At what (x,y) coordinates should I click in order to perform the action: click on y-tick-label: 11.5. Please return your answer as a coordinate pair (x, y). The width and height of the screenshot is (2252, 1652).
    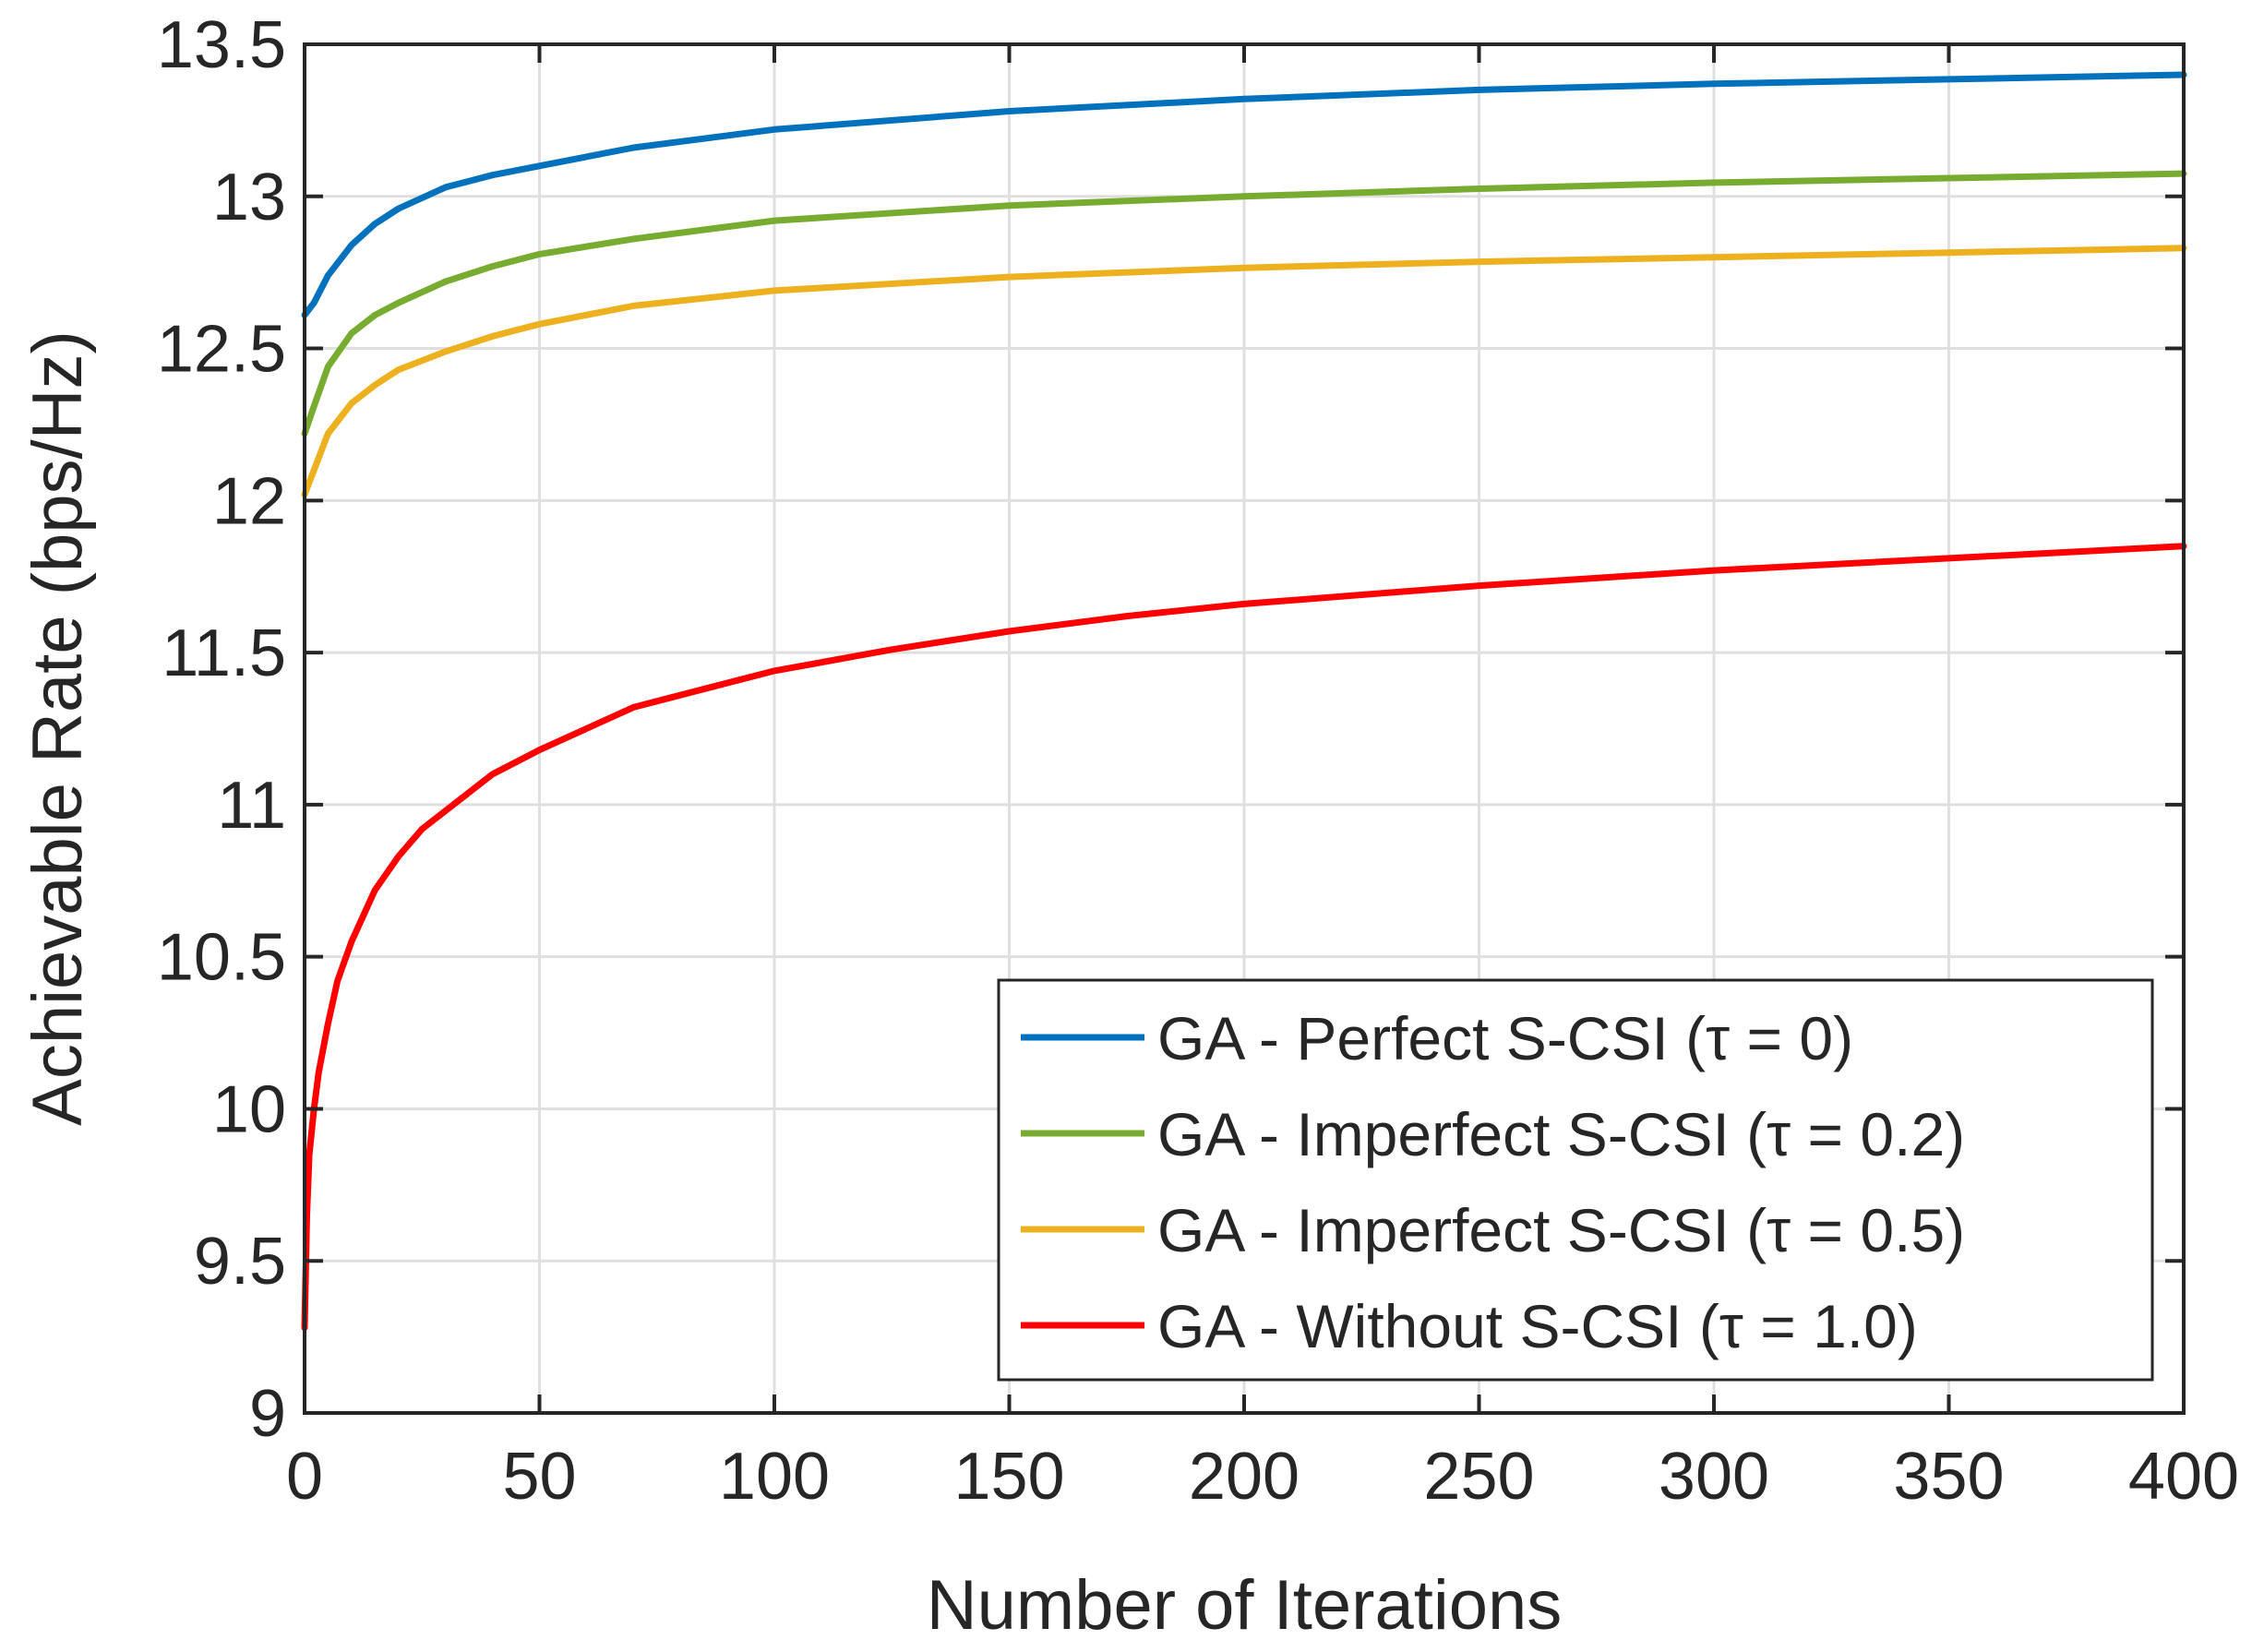
    Looking at the image, I should click on (224, 654).